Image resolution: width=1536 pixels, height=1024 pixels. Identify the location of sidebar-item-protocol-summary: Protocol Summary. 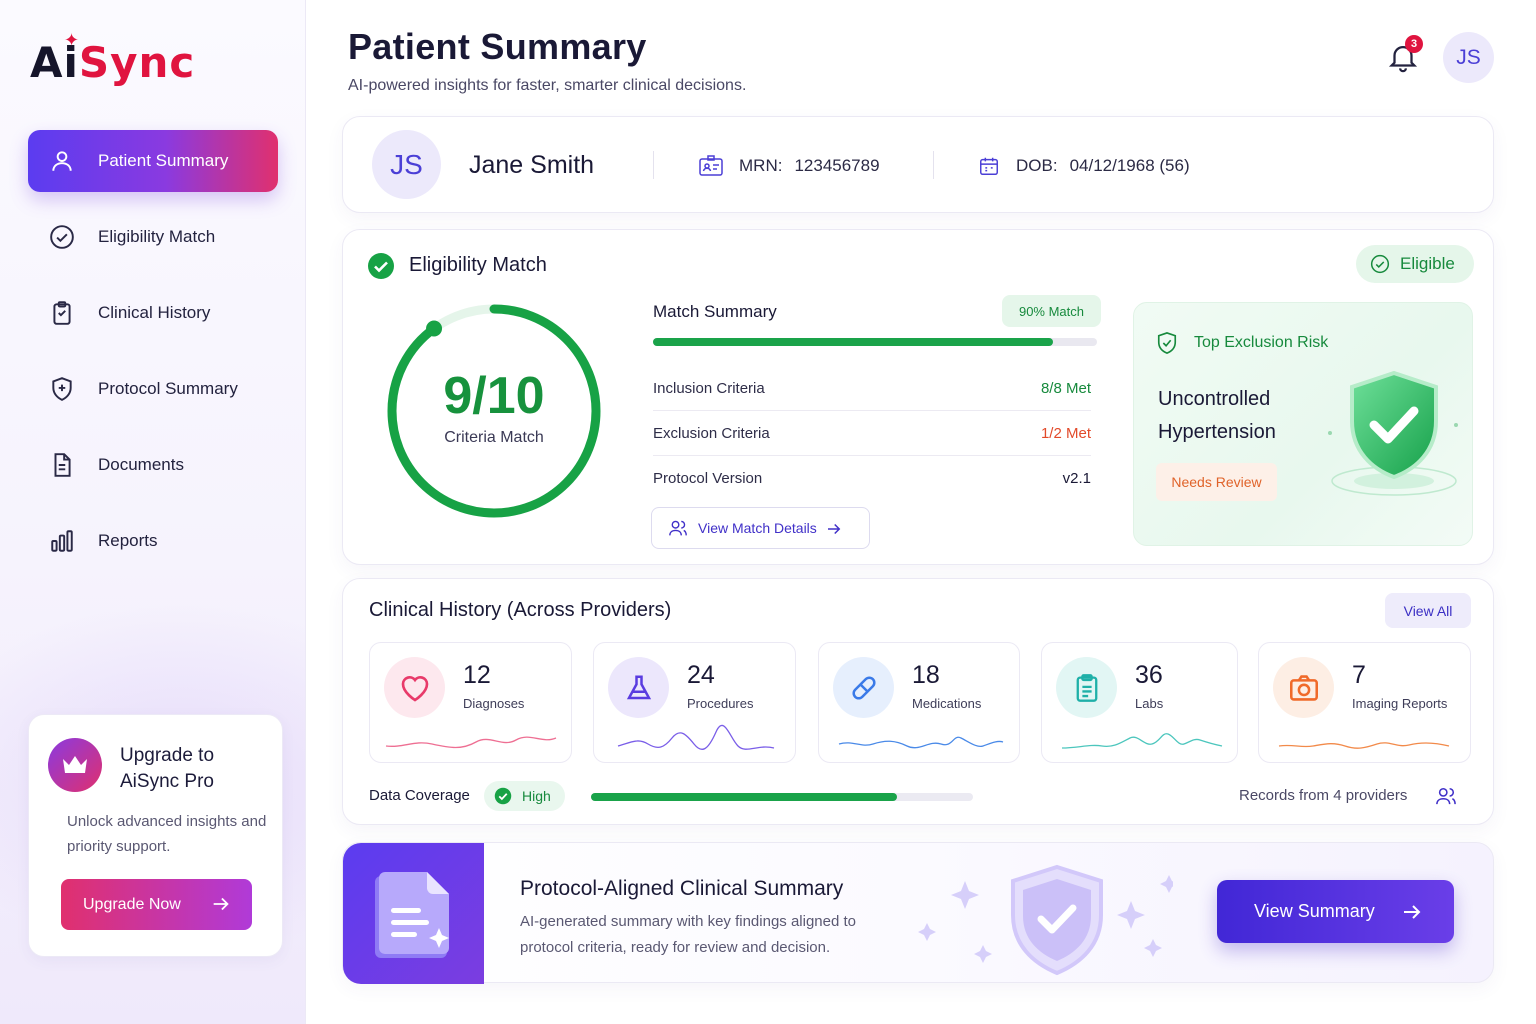
(153, 389).